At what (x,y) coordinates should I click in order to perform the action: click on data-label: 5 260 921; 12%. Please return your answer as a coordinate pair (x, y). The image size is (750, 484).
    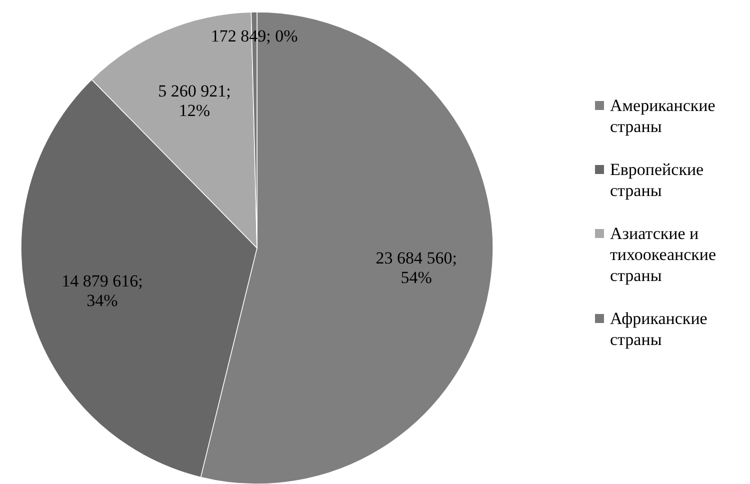
    Looking at the image, I should click on (194, 100).